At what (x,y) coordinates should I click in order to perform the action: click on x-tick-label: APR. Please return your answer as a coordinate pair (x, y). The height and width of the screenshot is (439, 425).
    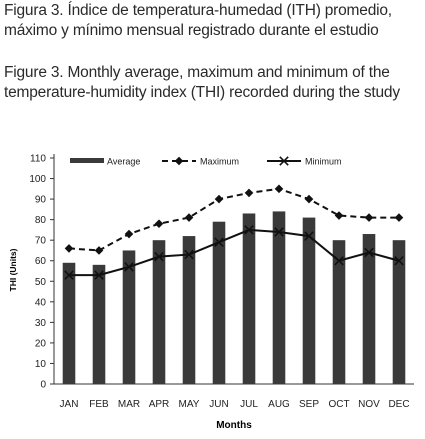
    Looking at the image, I should click on (159, 404).